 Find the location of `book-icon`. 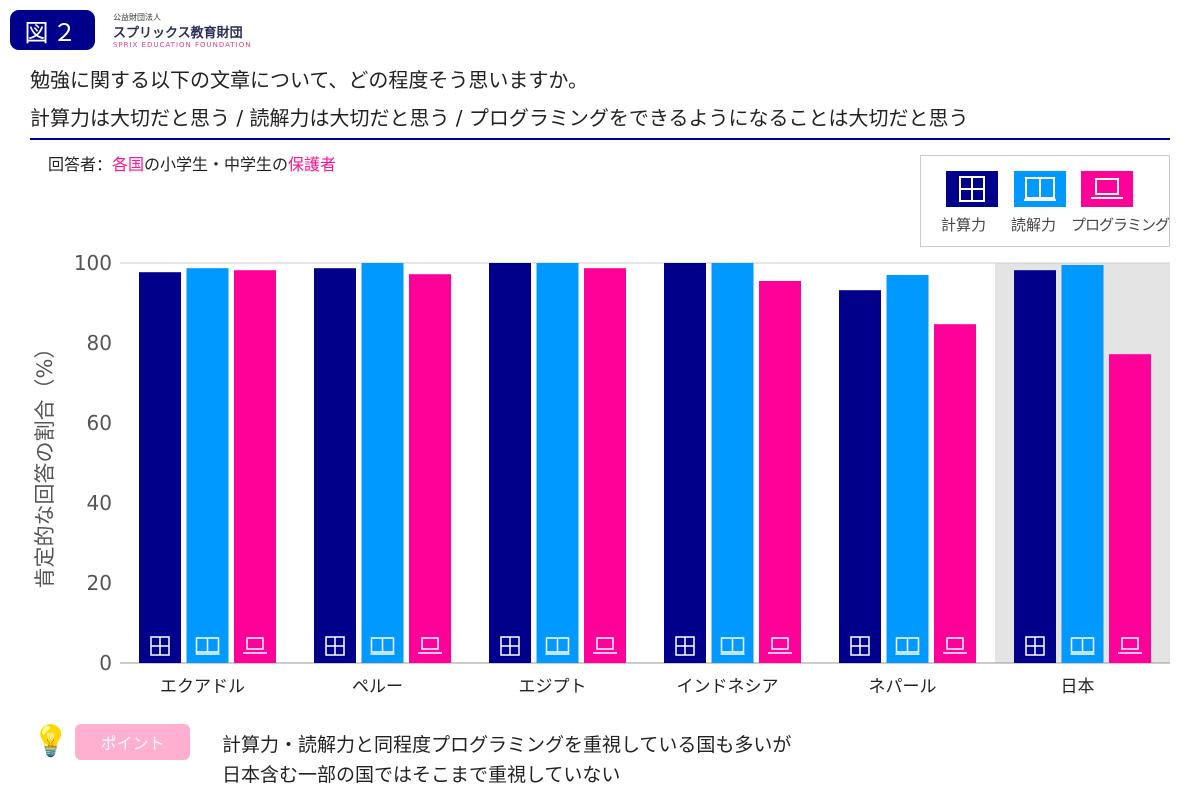

book-icon is located at coordinates (1040, 189).